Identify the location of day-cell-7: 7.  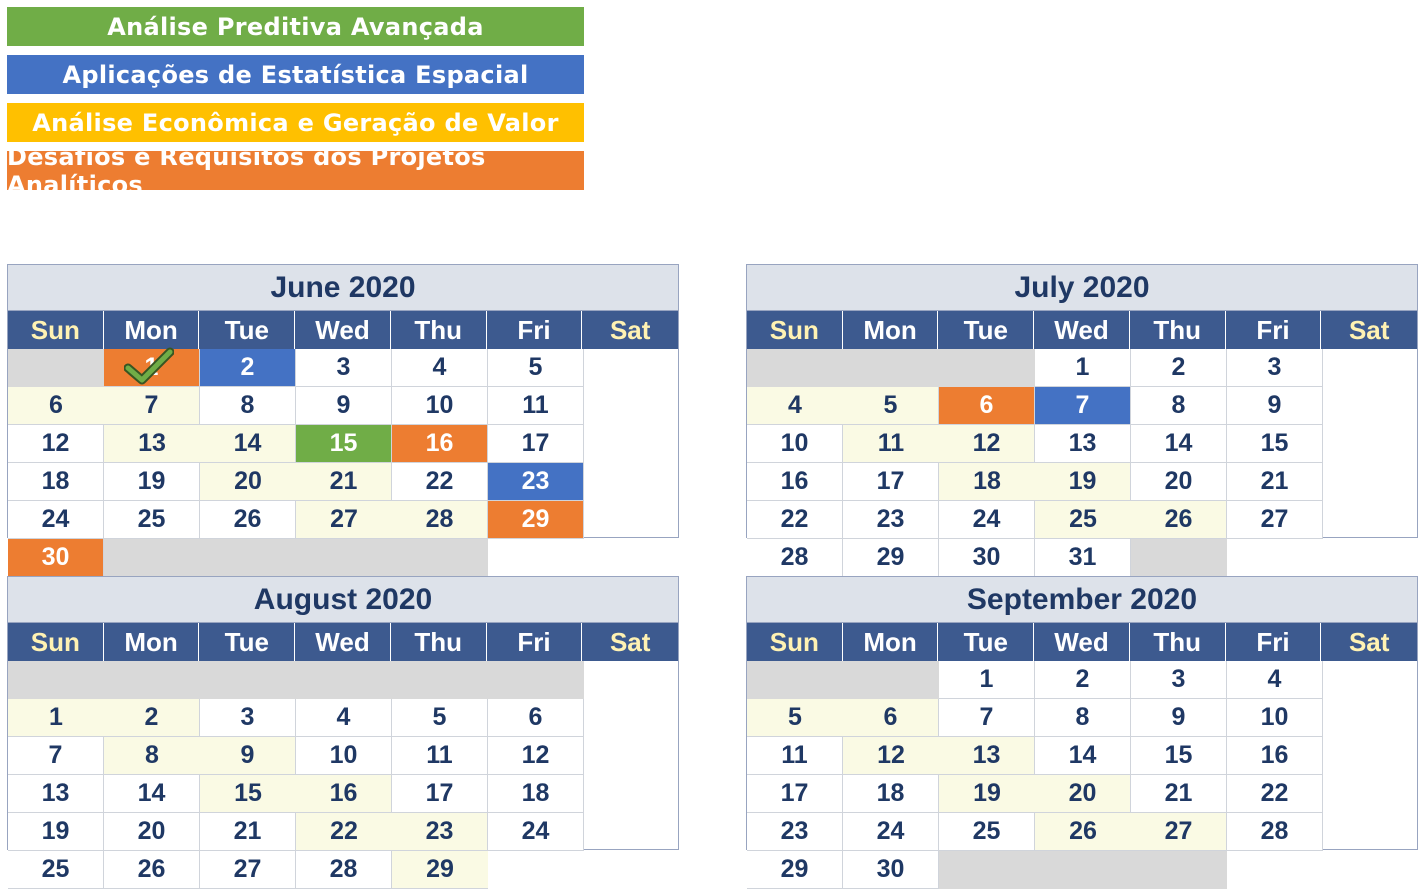
(987, 718).